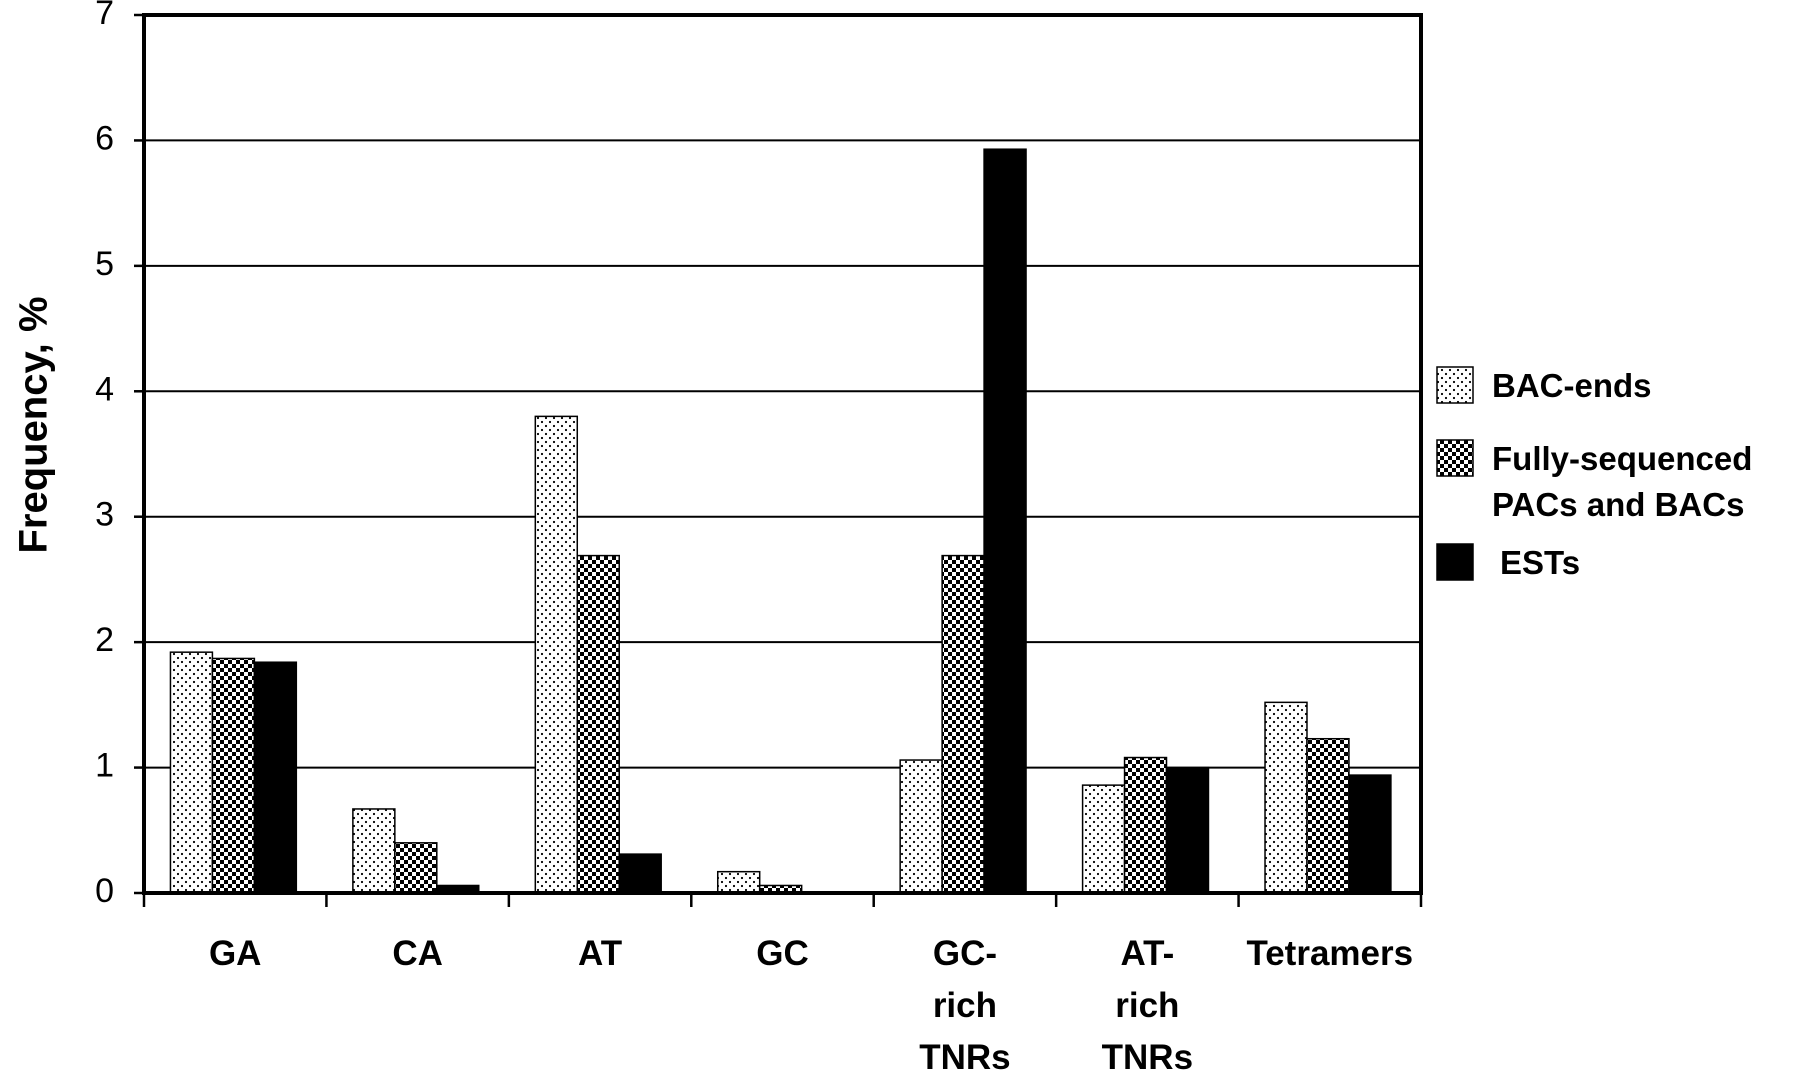  Describe the element at coordinates (600, 953) in the screenshot. I see `x-tick-label: AT` at that location.